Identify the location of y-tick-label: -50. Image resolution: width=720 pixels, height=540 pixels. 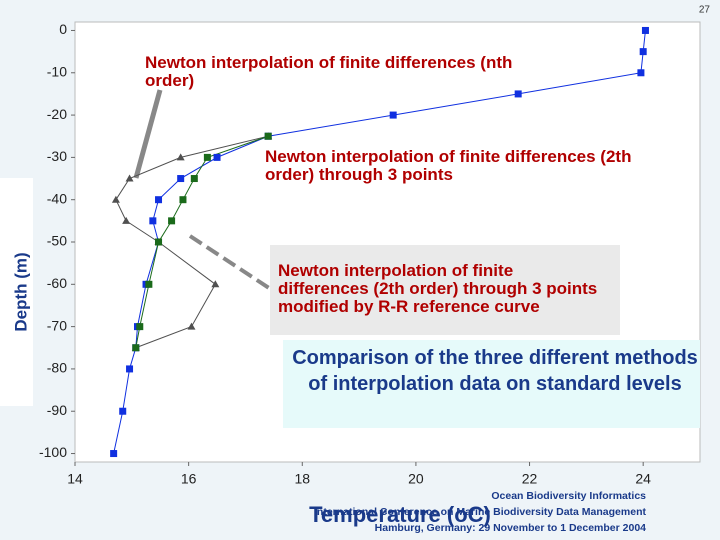
(57, 241).